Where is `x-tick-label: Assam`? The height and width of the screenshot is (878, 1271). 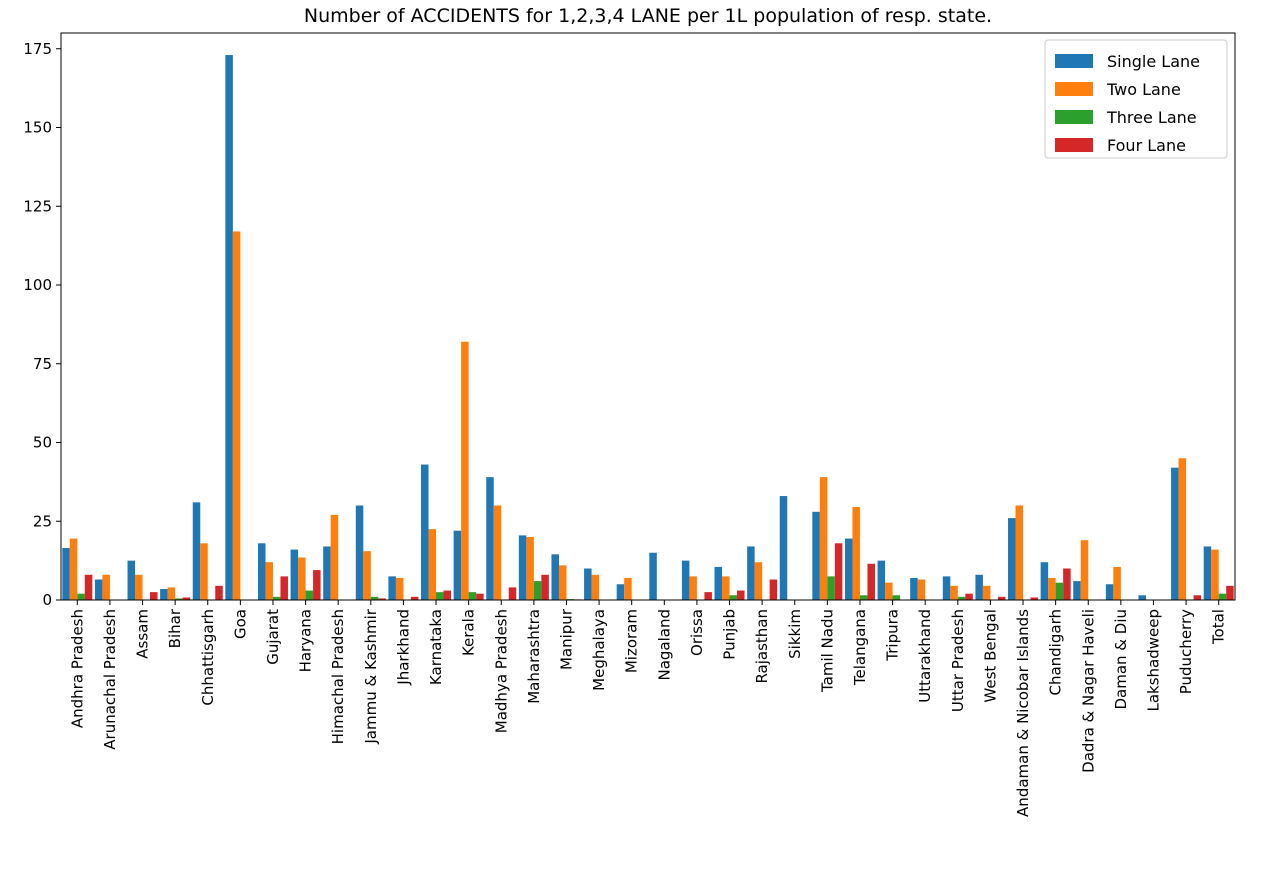 x-tick-label: Assam is located at coordinates (143, 634).